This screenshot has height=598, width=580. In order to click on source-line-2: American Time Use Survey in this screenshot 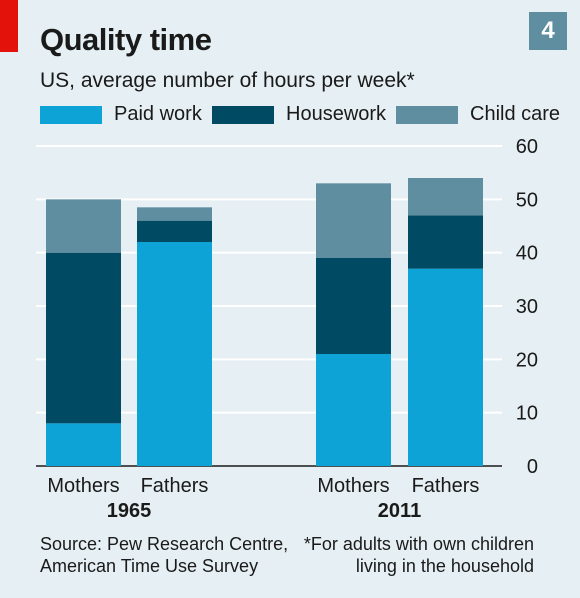, I will do `click(149, 566)`.